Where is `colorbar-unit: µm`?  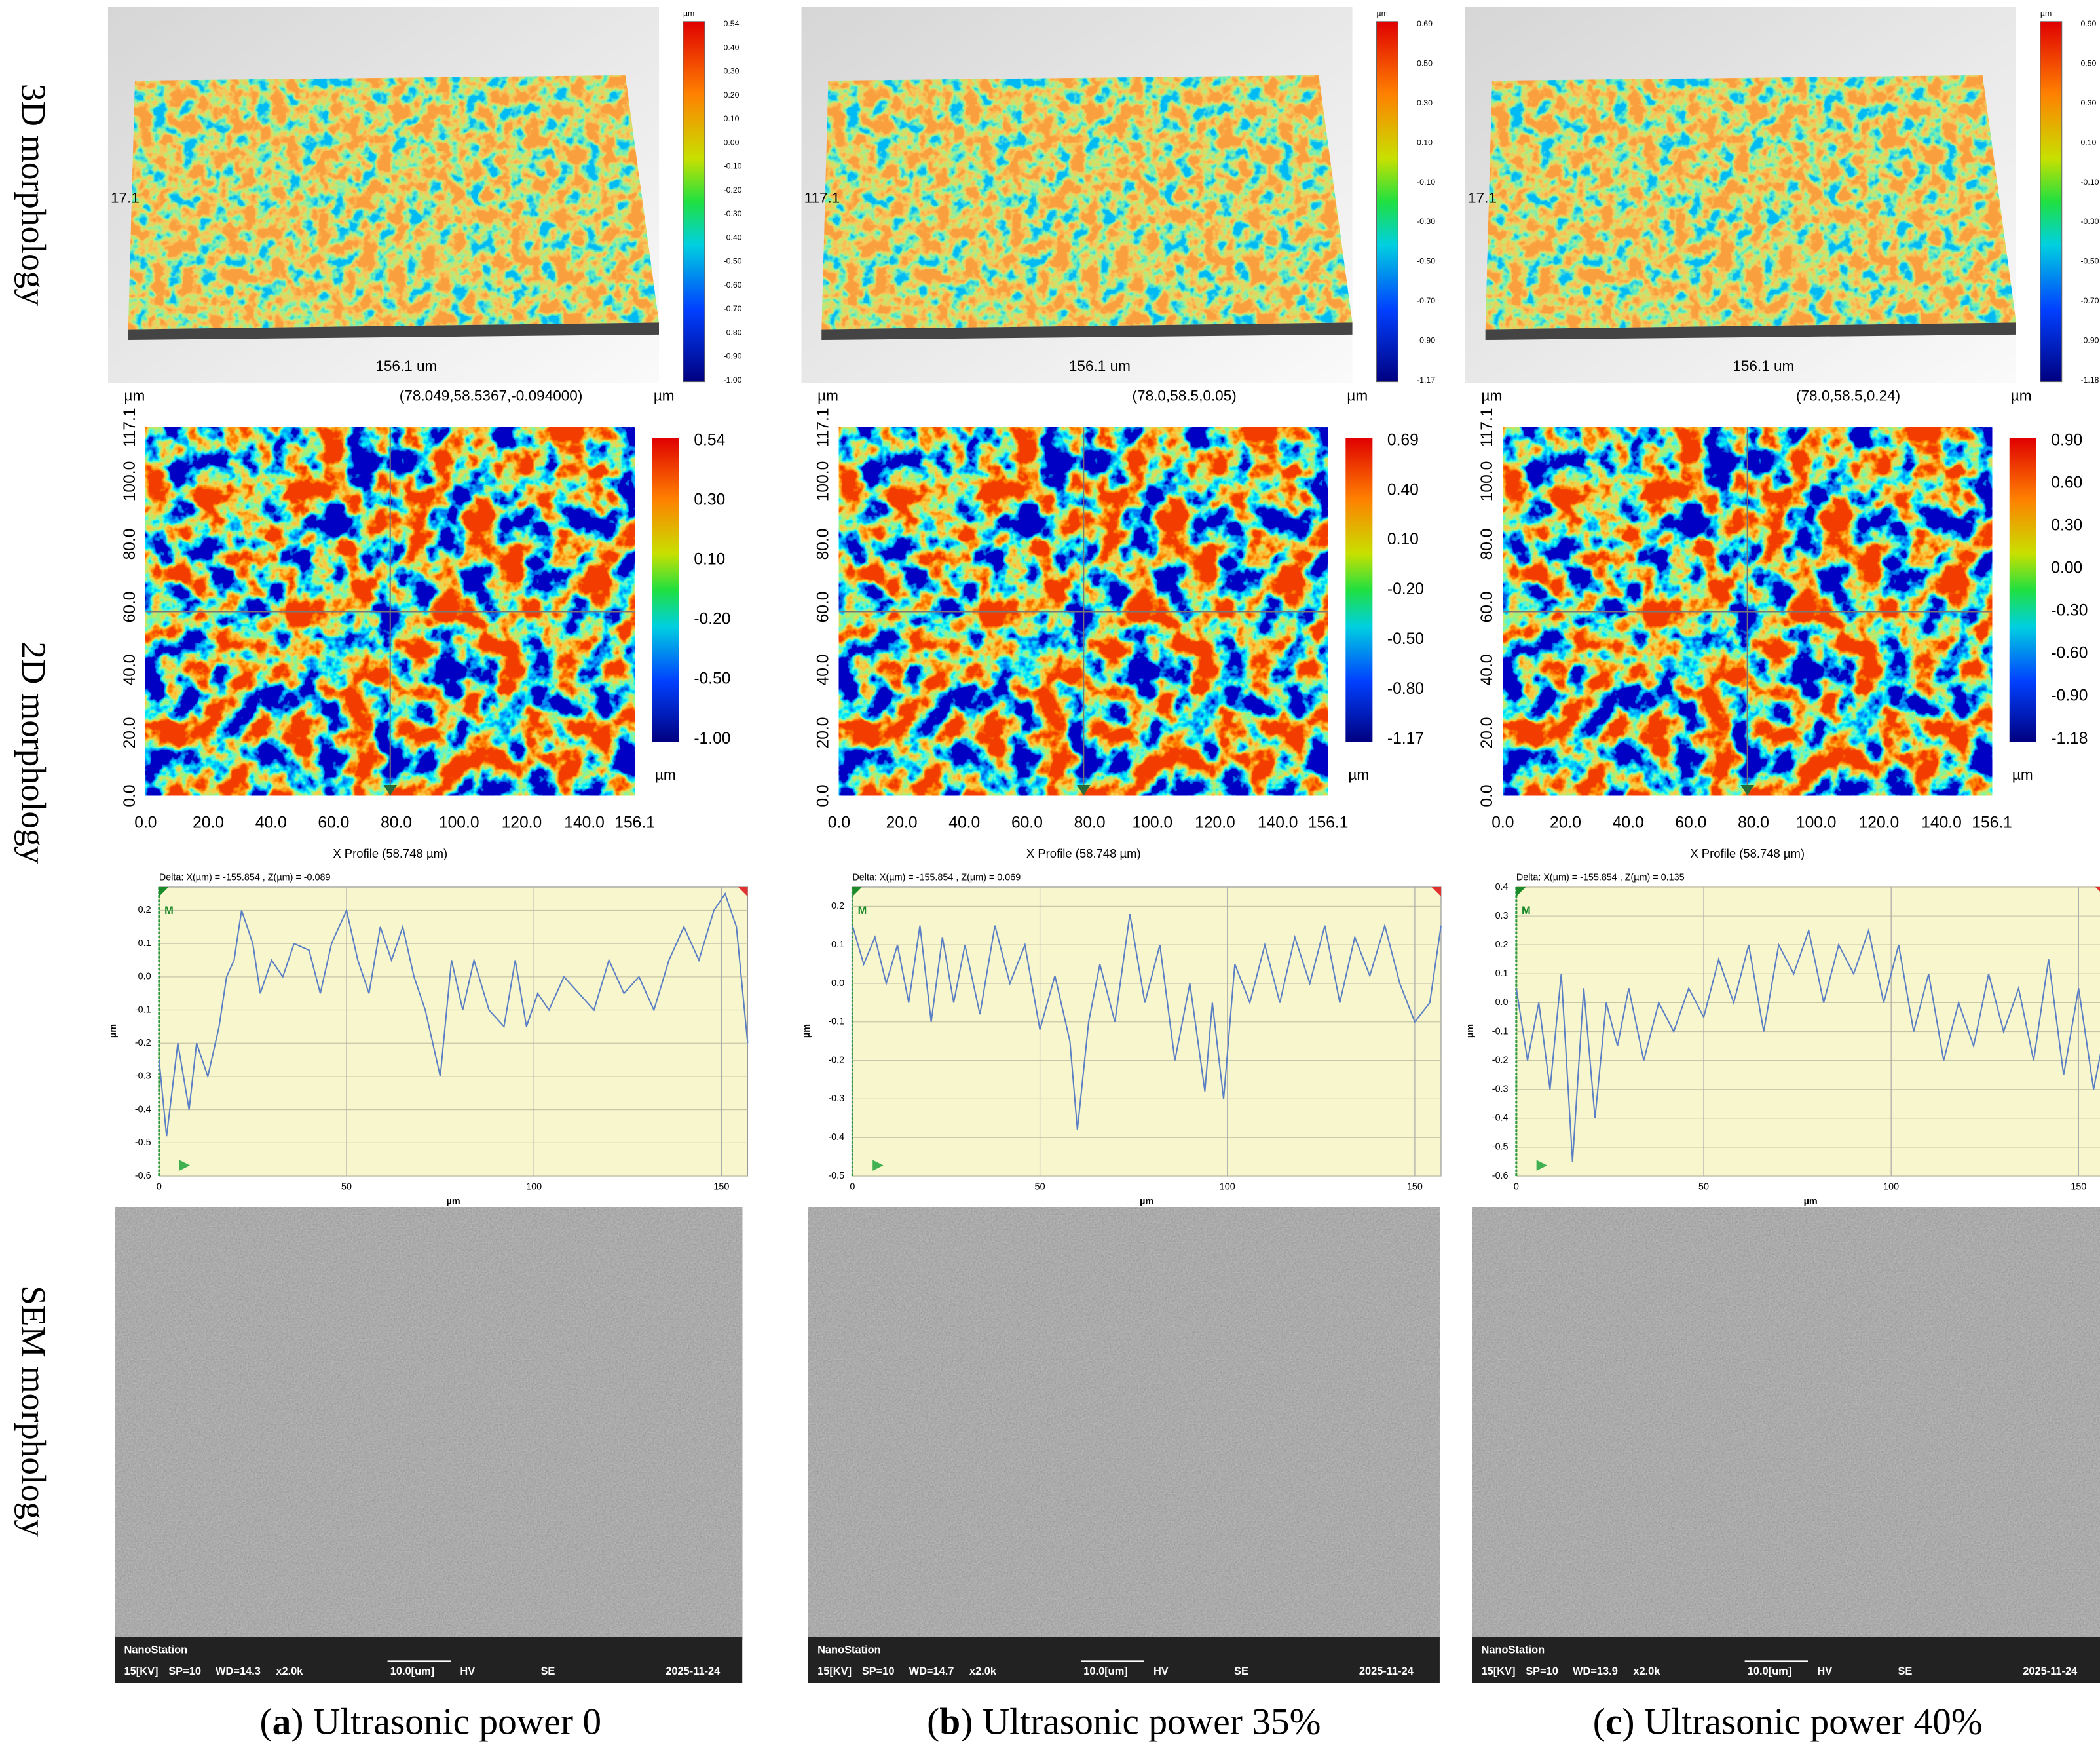
colorbar-unit: µm is located at coordinates (2046, 13).